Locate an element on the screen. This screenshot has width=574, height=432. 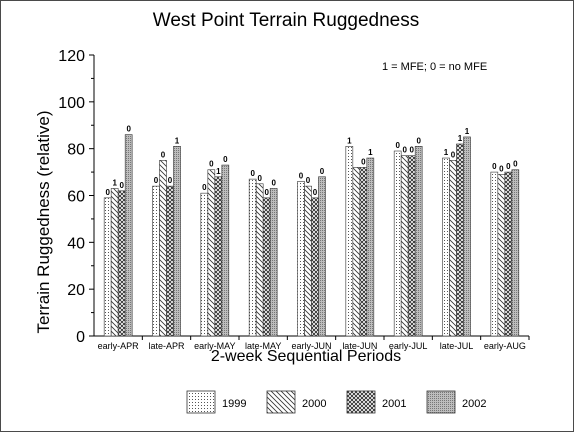
bar-2002-early-JUN is located at coordinates (322, 256).